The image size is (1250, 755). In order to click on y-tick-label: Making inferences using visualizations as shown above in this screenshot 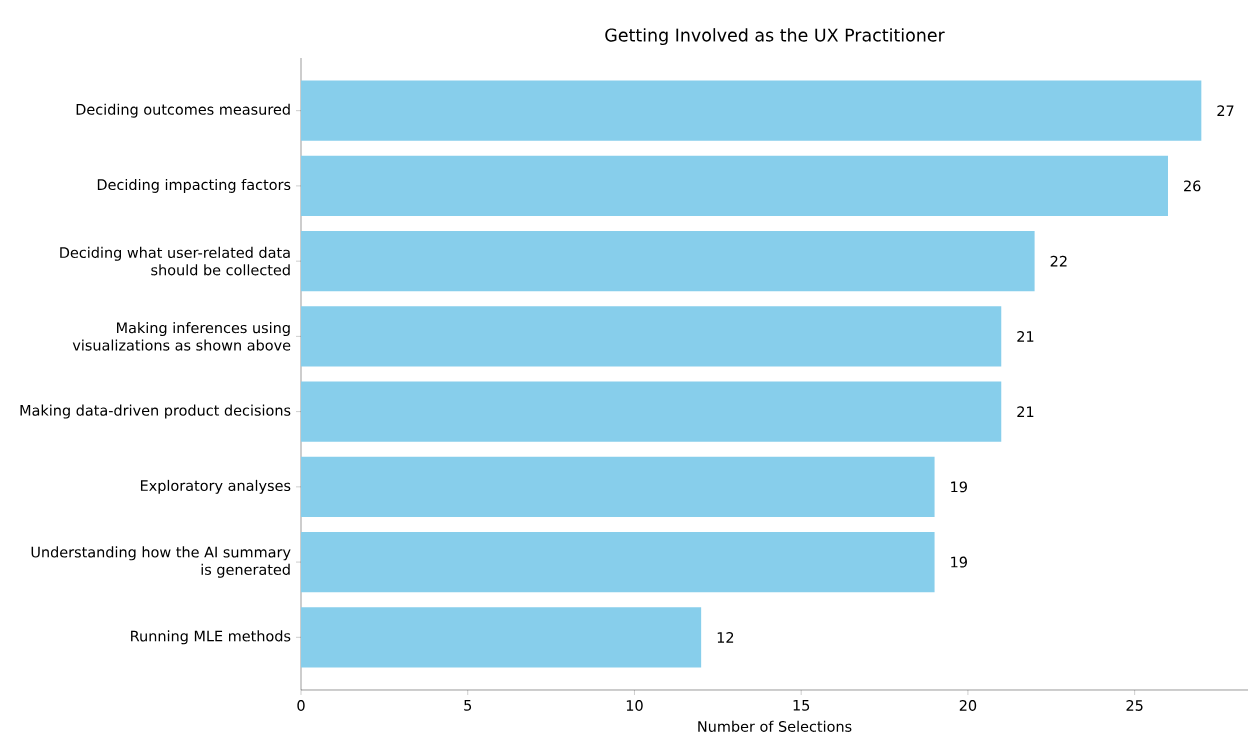, I will do `click(181, 336)`.